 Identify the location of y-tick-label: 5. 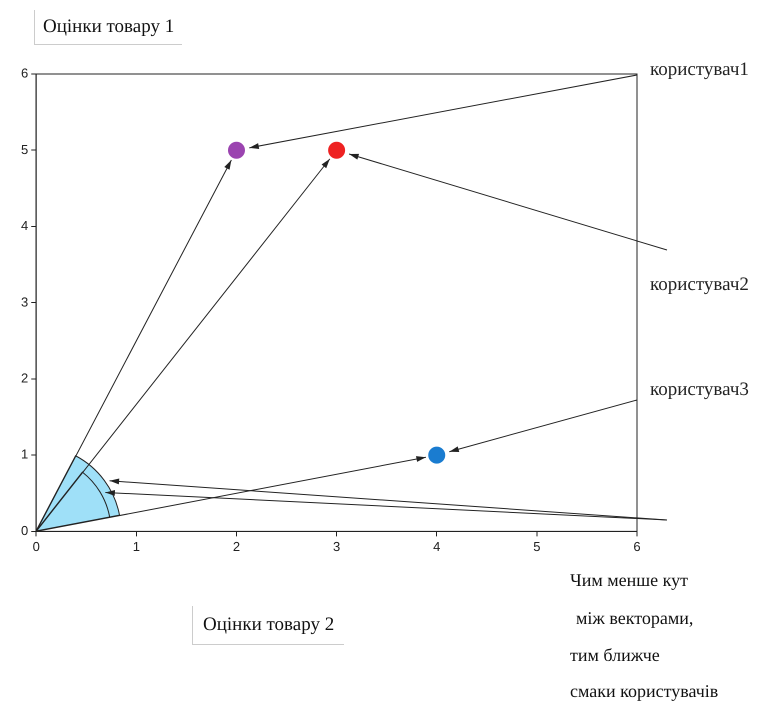
(24, 149).